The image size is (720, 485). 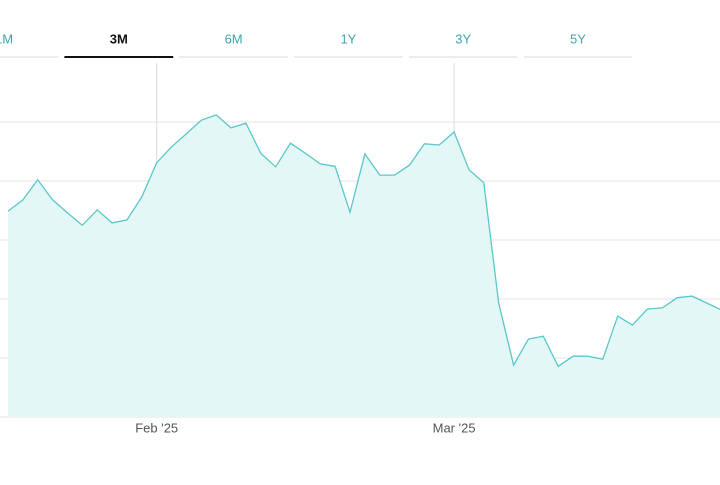 I want to click on tab: 3M, so click(x=119, y=44).